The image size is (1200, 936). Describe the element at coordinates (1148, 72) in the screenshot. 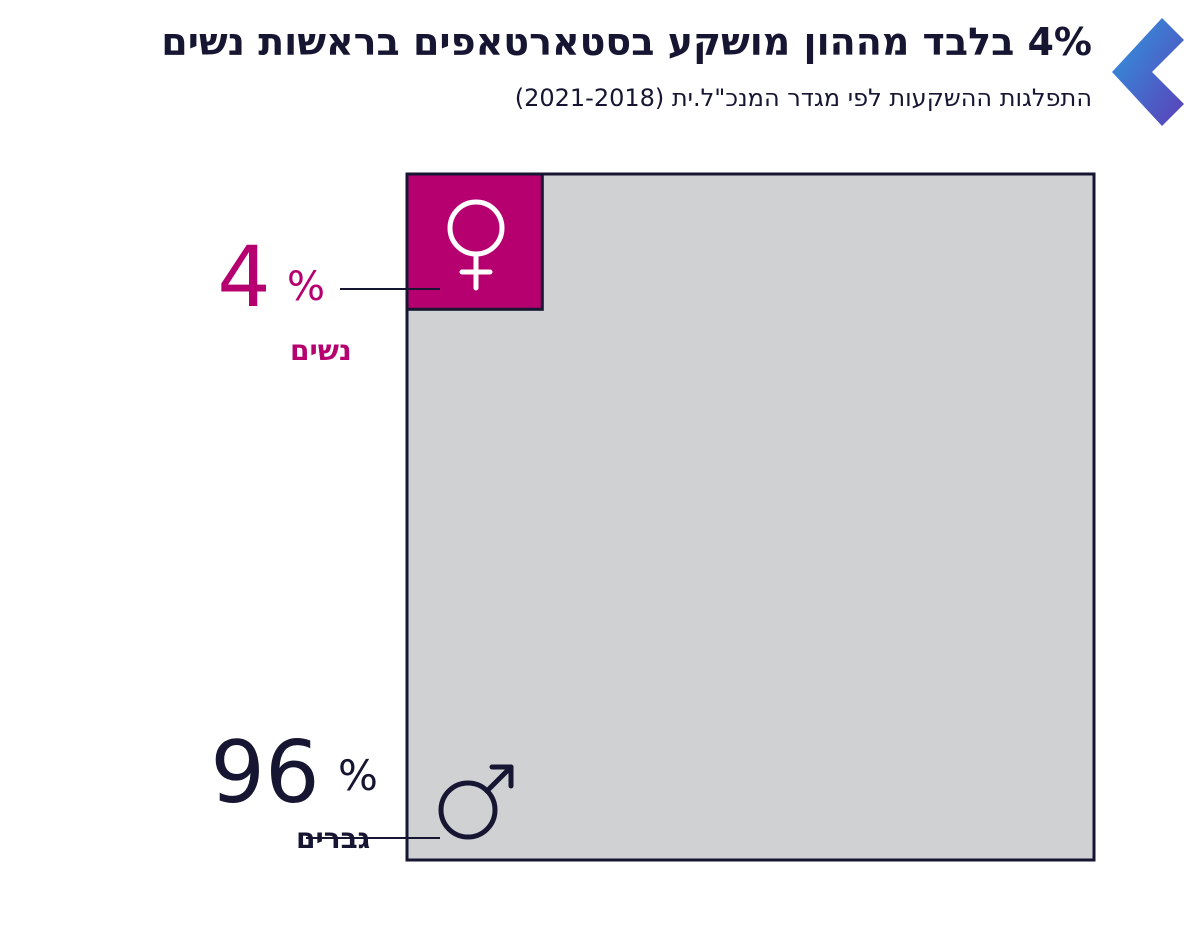

I see `chevron-left-icon` at that location.